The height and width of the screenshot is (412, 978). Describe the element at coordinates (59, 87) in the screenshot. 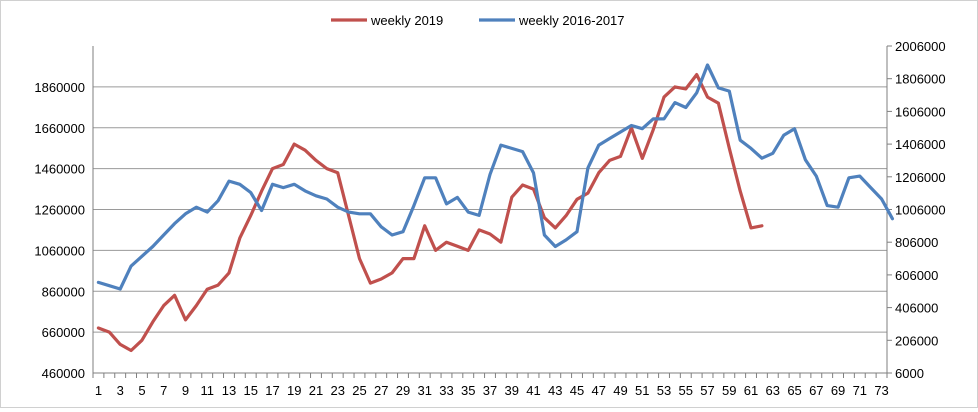

I see `left-tick-label: 1860000` at that location.